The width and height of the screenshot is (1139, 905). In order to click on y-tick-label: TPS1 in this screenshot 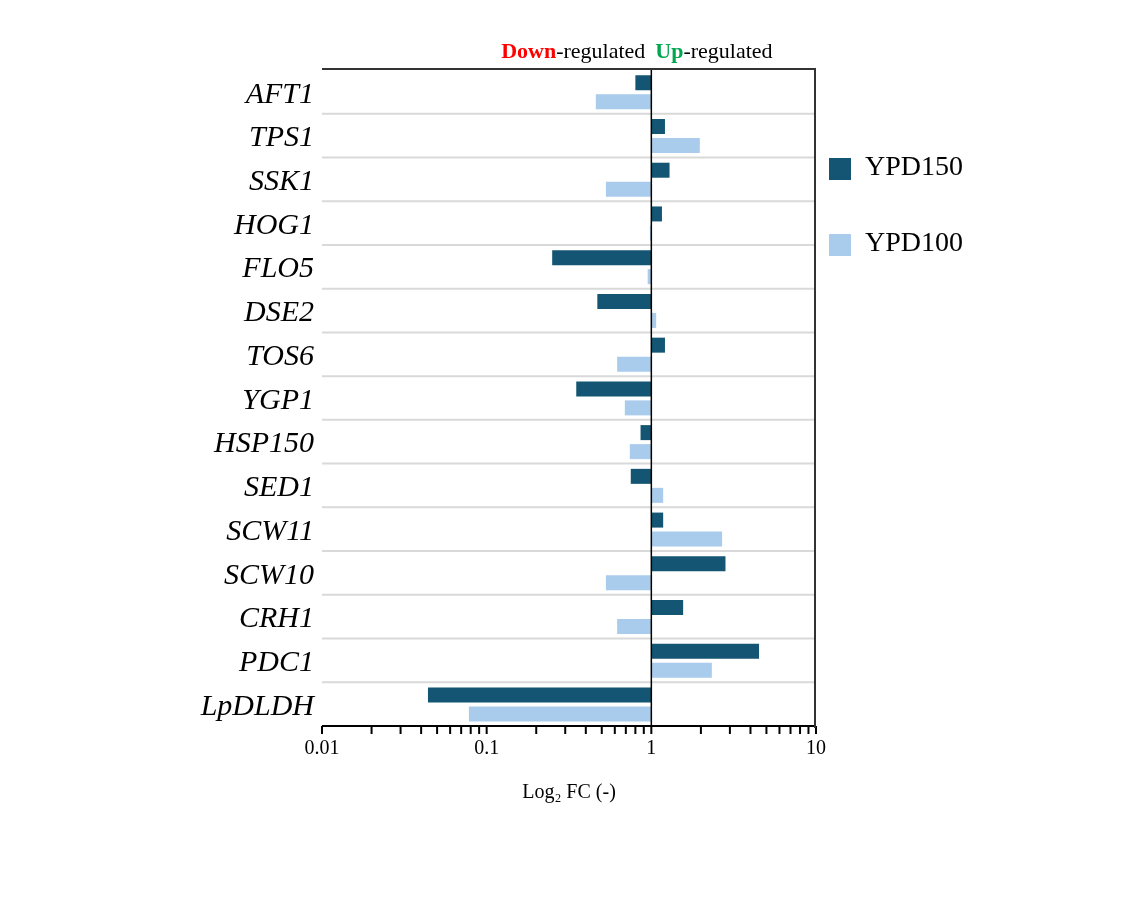, I will do `click(281, 136)`.